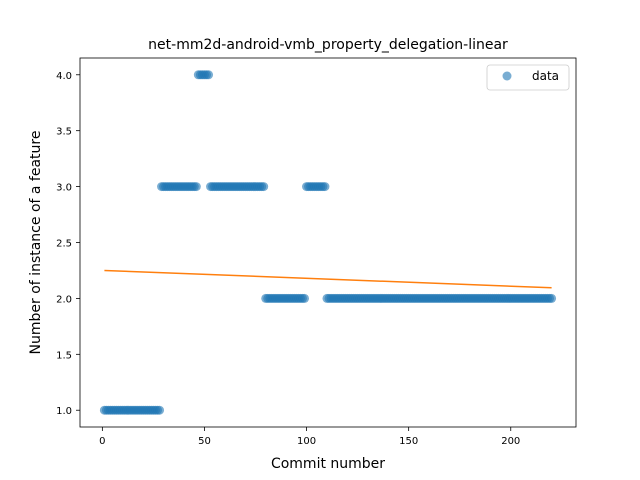 The image size is (640, 480). Describe the element at coordinates (204, 441) in the screenshot. I see `x-tick-label: 50` at that location.